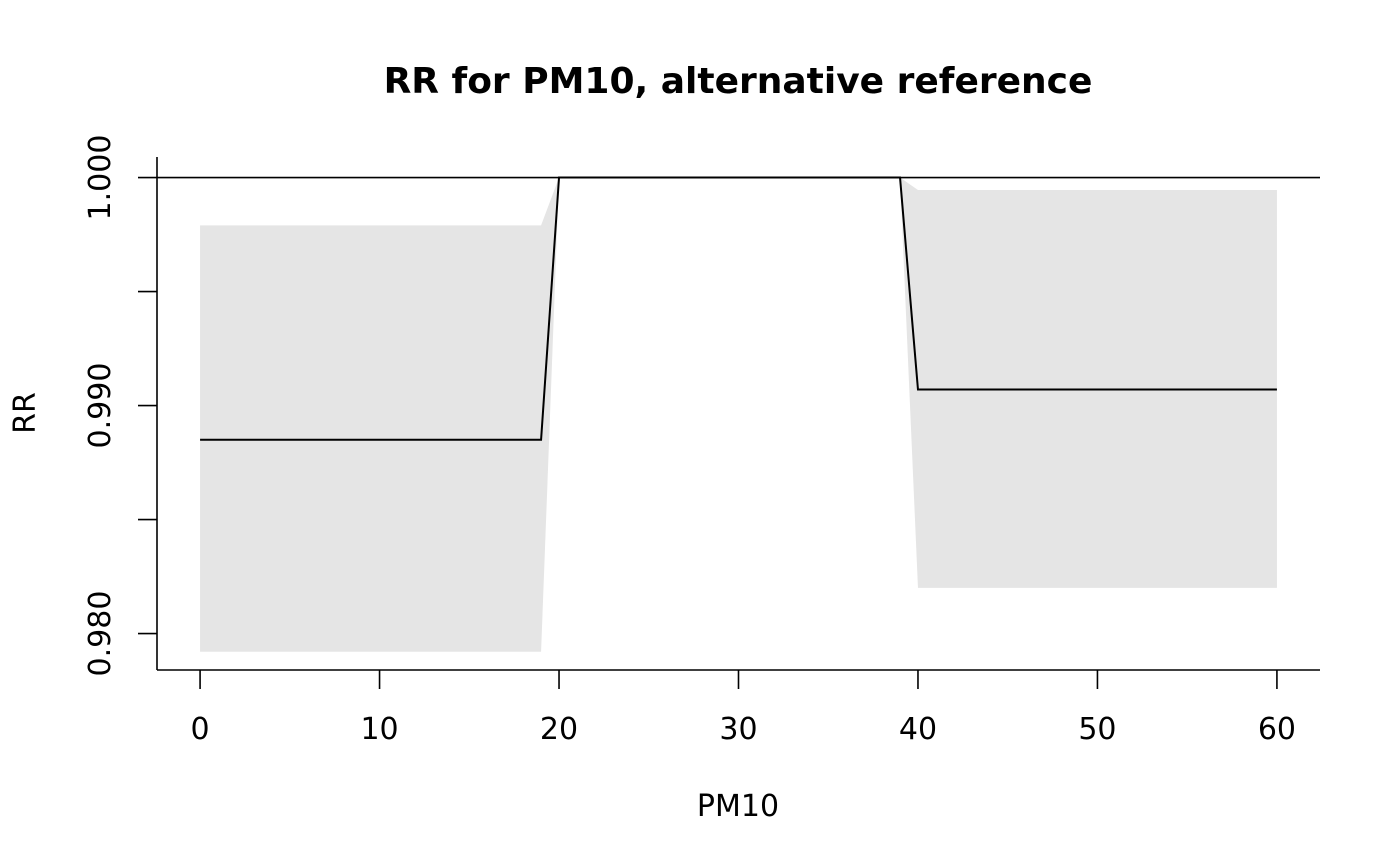 Image resolution: width=1400 pixels, height=866 pixels. Describe the element at coordinates (559, 729) in the screenshot. I see `x-tick-label: 20` at that location.